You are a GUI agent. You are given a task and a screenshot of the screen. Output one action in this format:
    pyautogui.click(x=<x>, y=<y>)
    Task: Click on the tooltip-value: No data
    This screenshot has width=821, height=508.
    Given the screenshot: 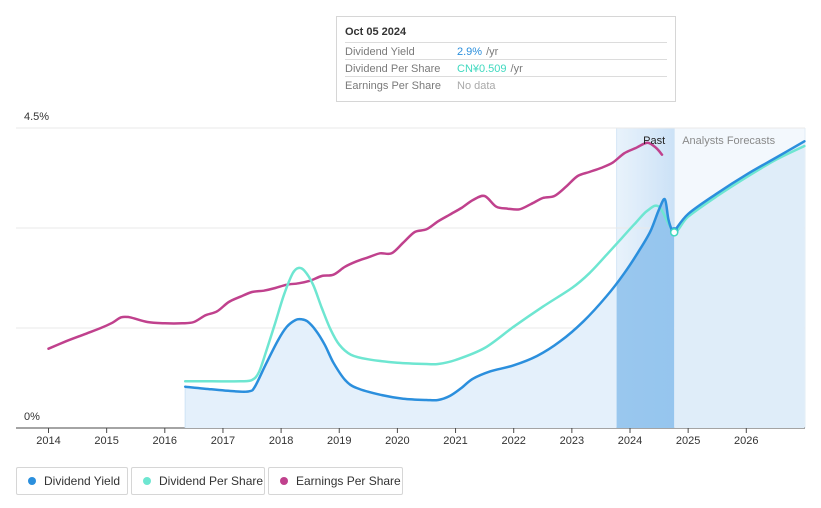 What is the action you would take?
    pyautogui.click(x=476, y=86)
    